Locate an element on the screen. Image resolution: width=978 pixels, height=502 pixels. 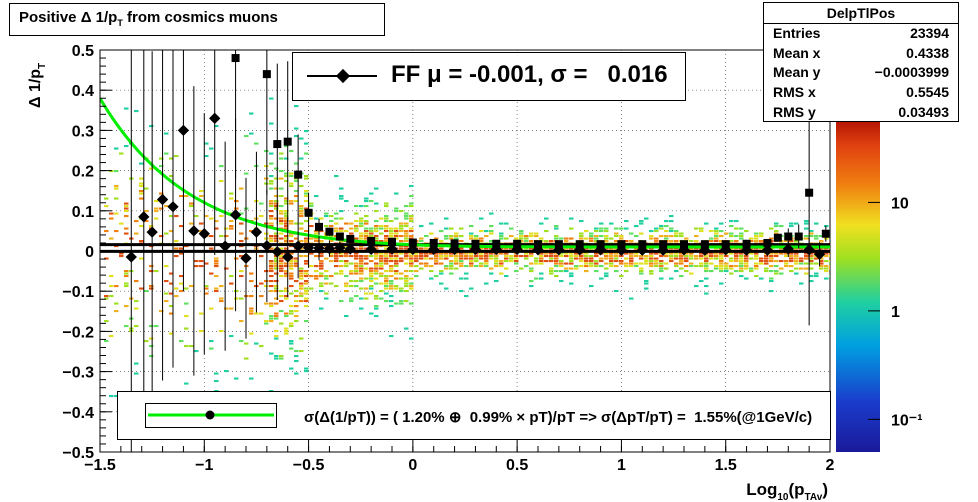
stats-row-mean-x: Mean x 0.4338 is located at coordinates (861, 54).